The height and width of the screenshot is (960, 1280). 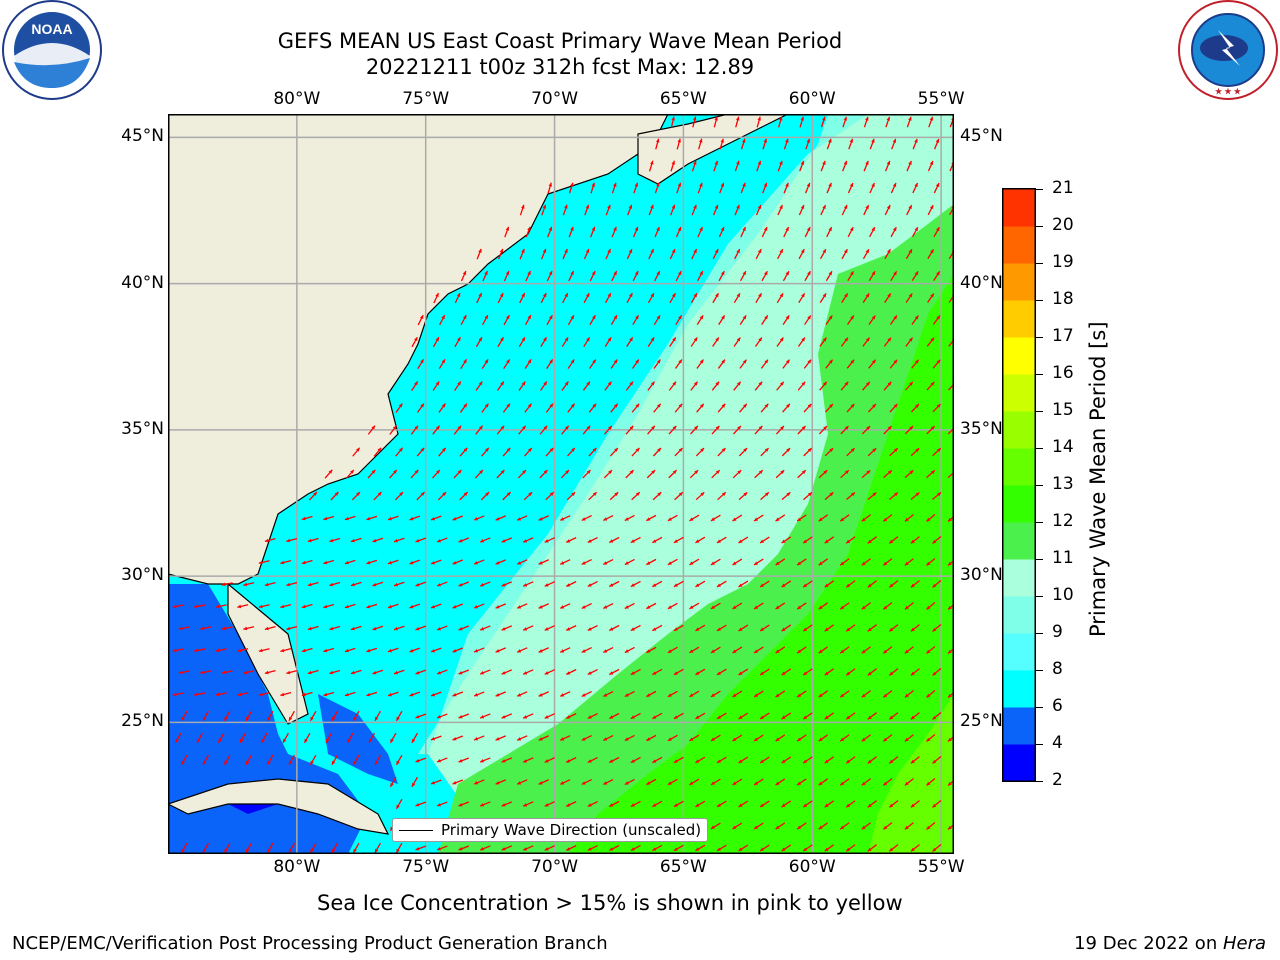 I want to click on lat-tick-right: 45°N, so click(x=981, y=136).